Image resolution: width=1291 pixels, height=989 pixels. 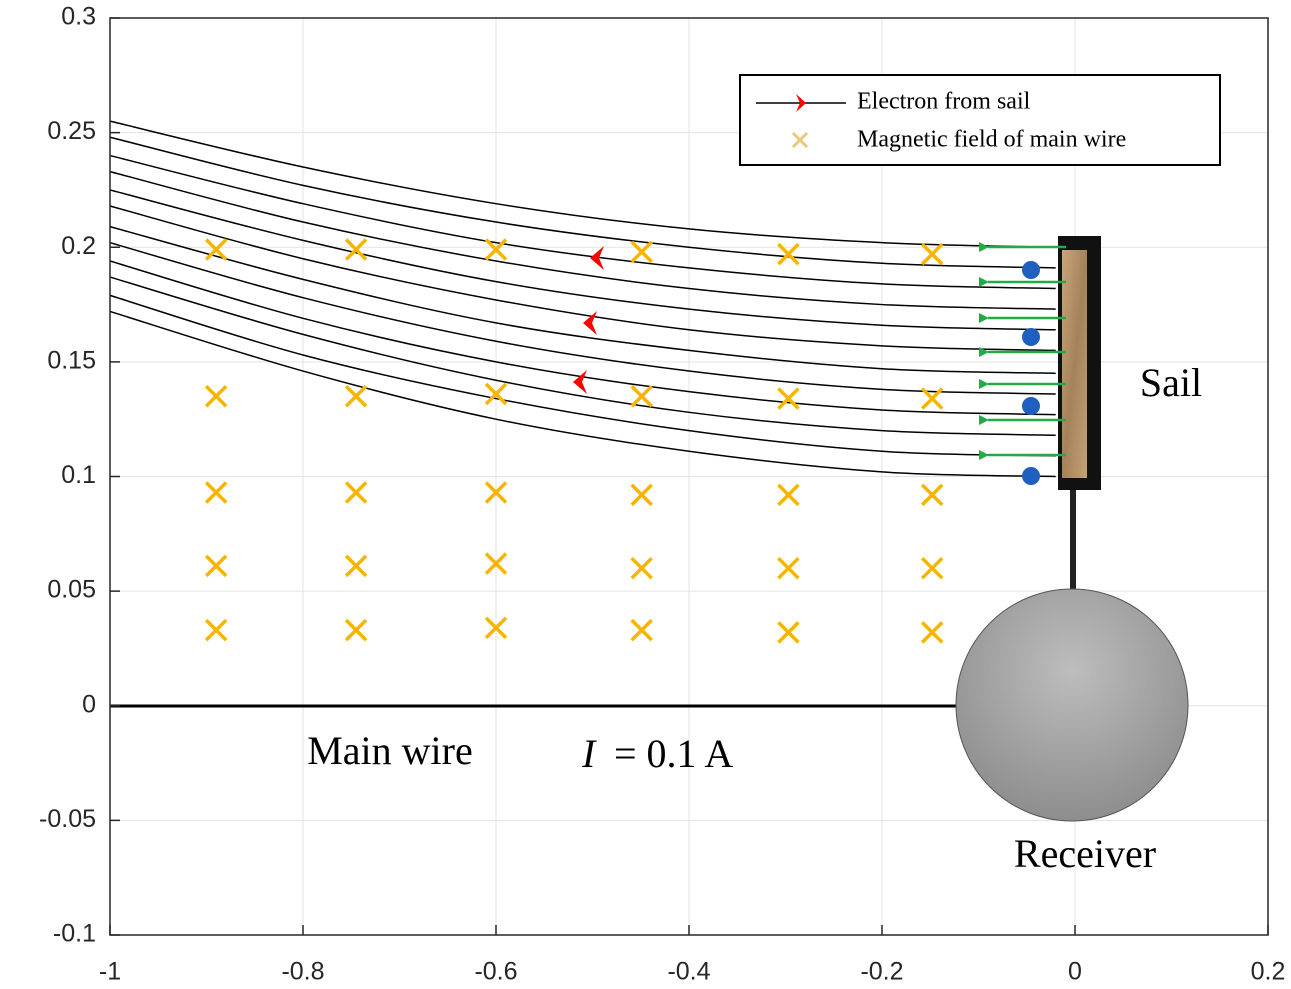 What do you see at coordinates (78, 17) in the screenshot?
I see `y-tick-label: 0.3` at bounding box center [78, 17].